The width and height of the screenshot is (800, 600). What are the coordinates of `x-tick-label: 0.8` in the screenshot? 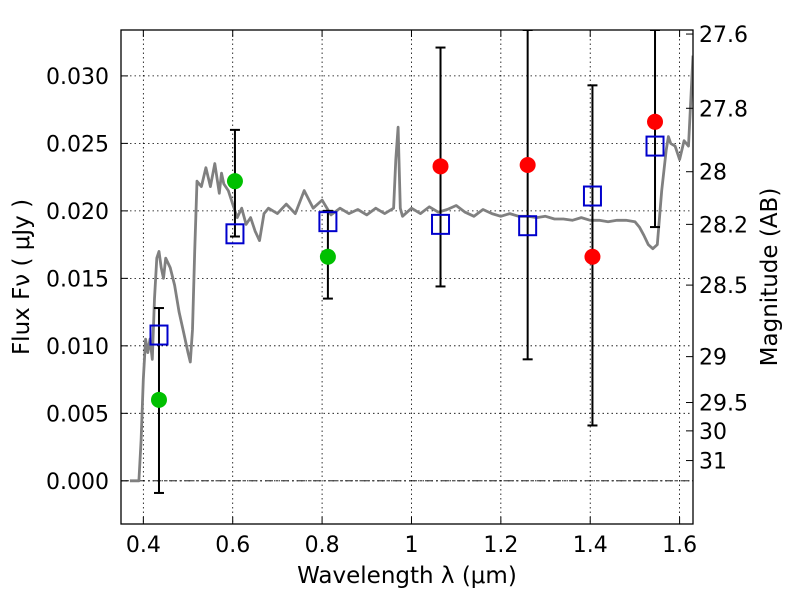 It's located at (322, 545).